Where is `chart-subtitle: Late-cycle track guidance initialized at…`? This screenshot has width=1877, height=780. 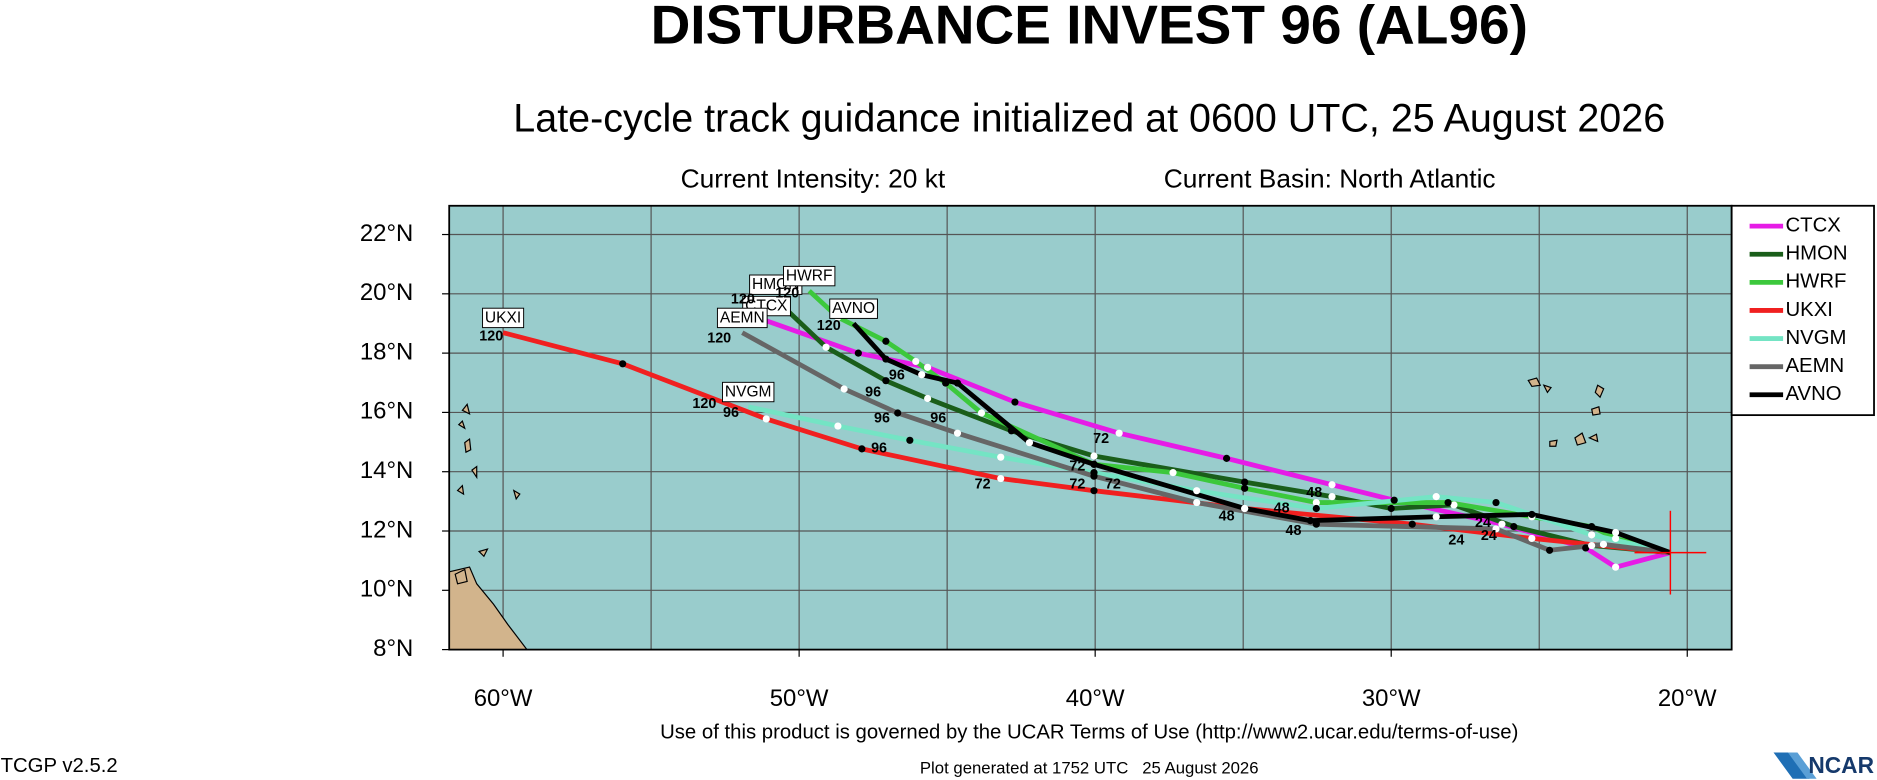 chart-subtitle: Late-cycle track guidance initialized at… is located at coordinates (1089, 118).